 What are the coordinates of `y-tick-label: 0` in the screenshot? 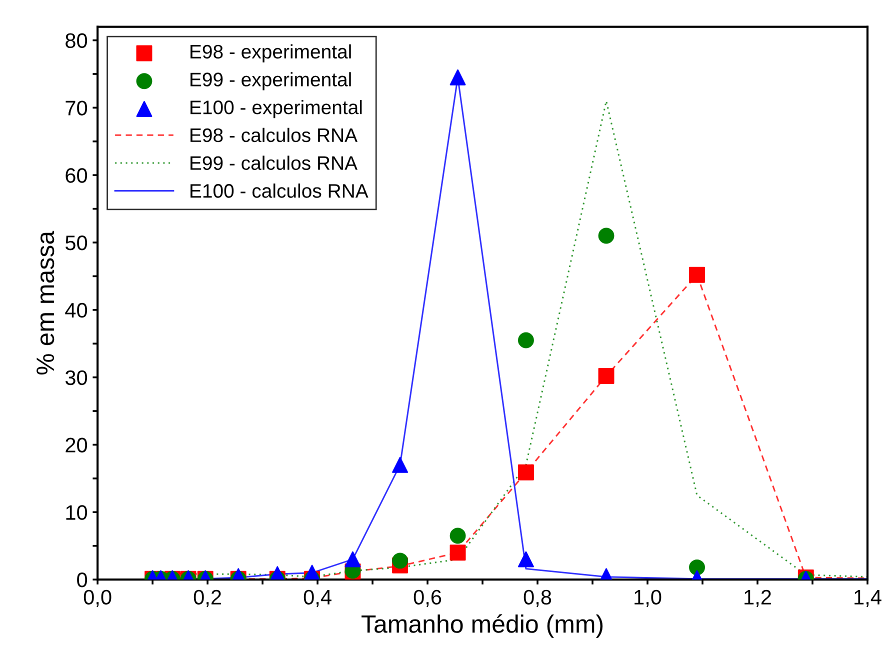 It's located at (82, 580).